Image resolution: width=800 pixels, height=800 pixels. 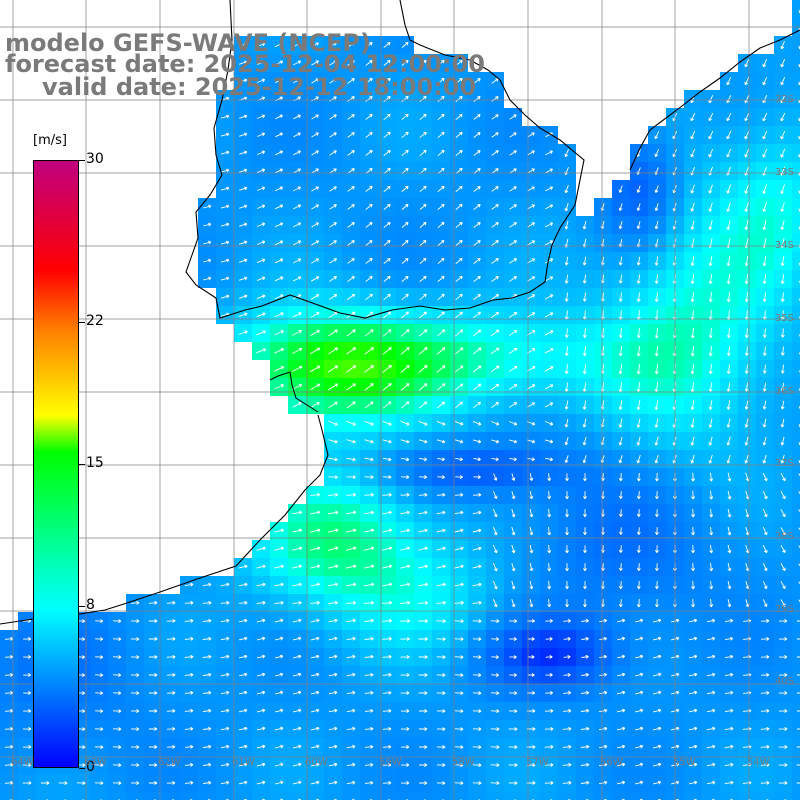 I want to click on colorbar-tickmark, so click(x=82, y=464).